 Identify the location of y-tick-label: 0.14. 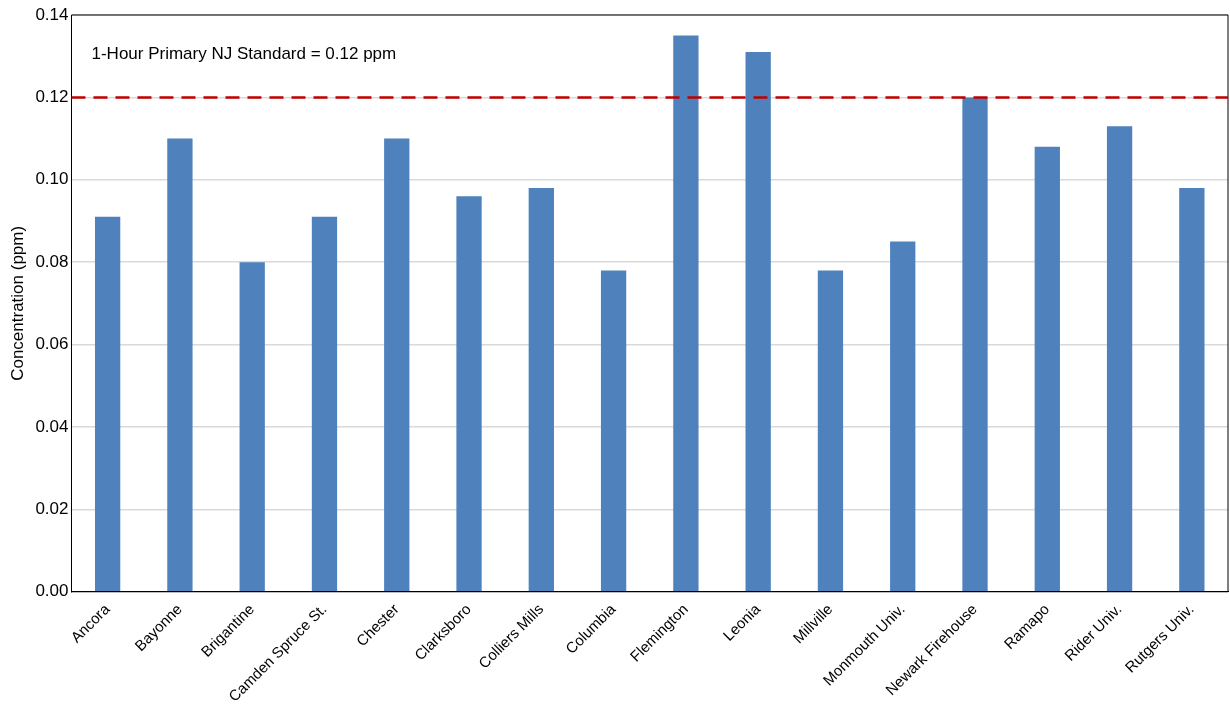
(52, 14).